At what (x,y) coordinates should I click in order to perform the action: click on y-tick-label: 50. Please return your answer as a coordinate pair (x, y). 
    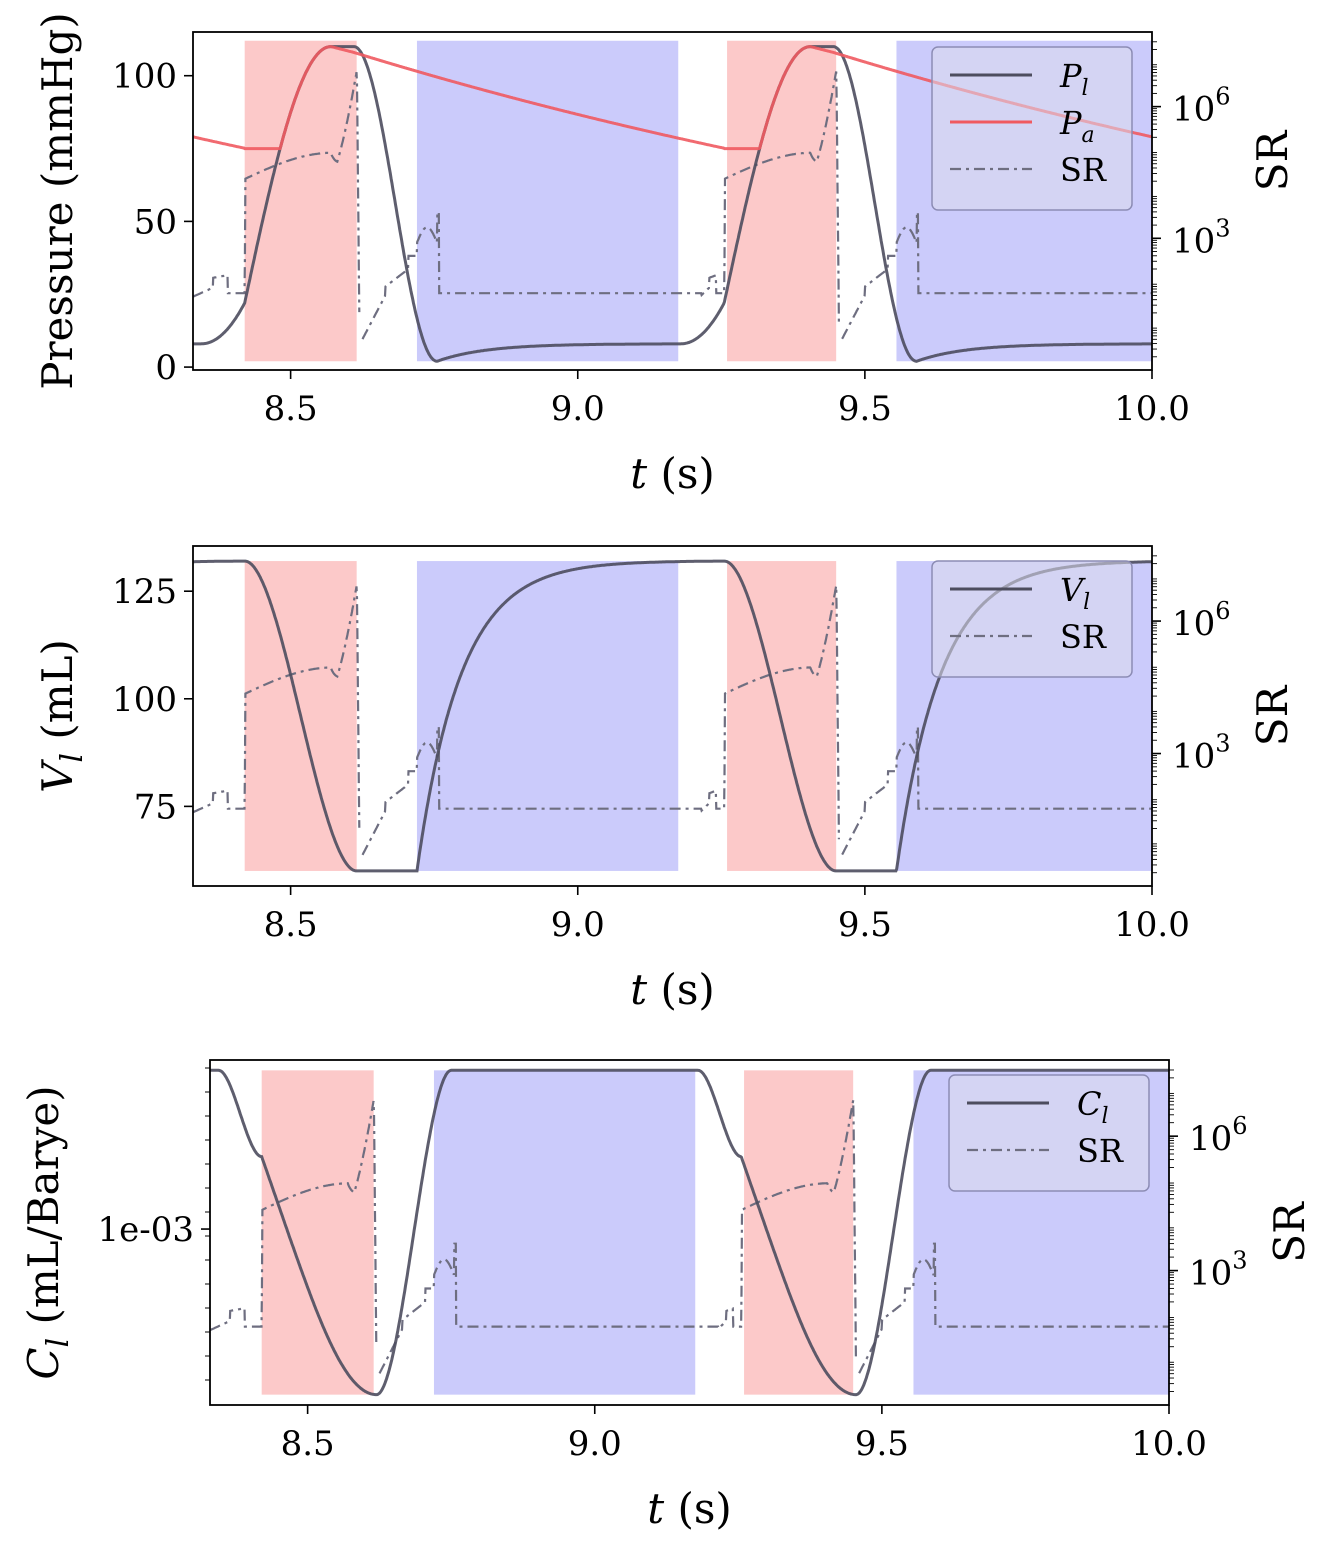
    Looking at the image, I should click on (155, 222).